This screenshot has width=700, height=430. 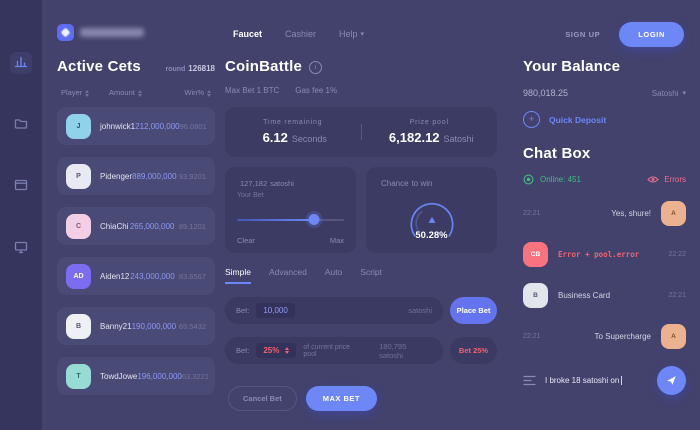 I want to click on tab-auto: Auto, so click(x=333, y=272).